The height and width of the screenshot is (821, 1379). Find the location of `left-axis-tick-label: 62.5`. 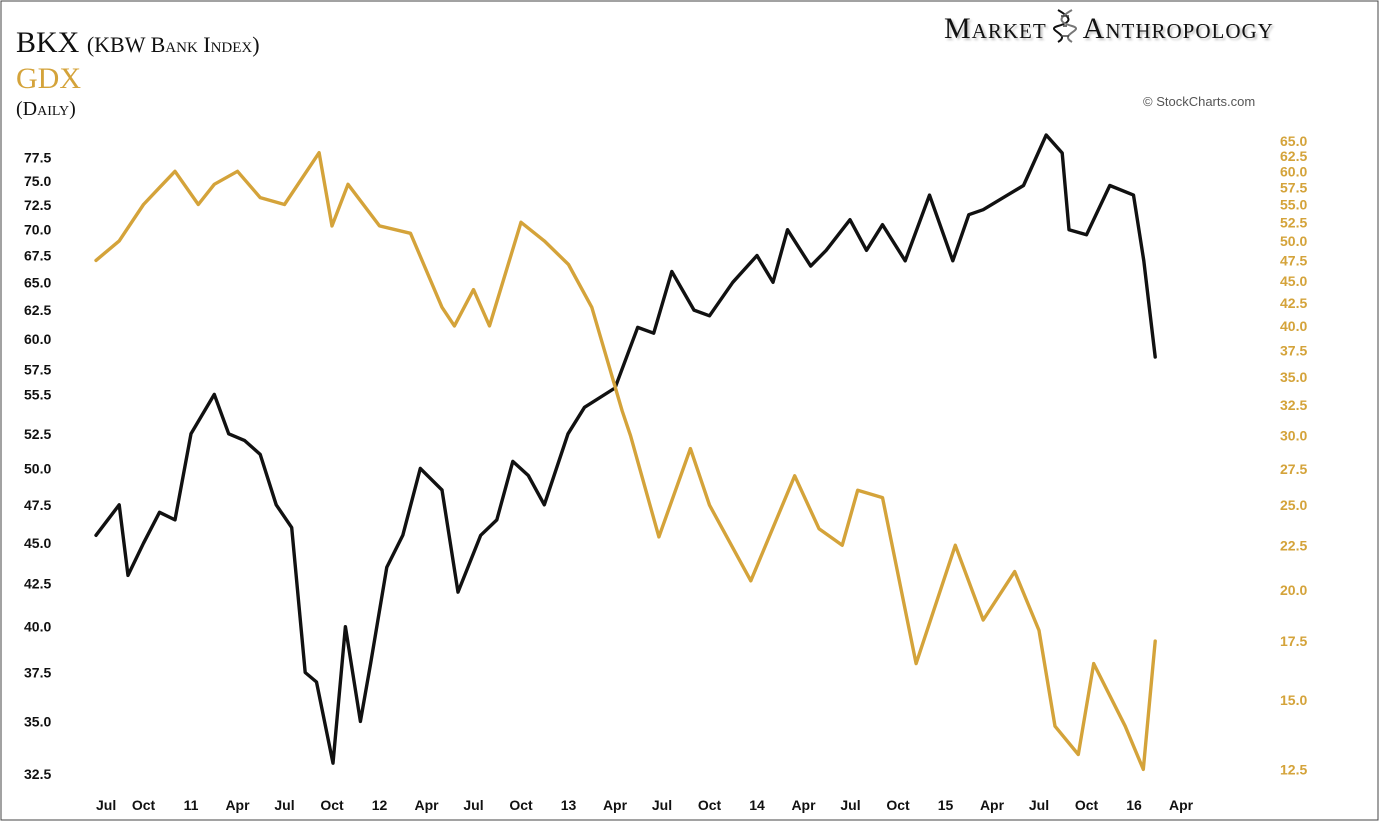

left-axis-tick-label: 62.5 is located at coordinates (37, 310).